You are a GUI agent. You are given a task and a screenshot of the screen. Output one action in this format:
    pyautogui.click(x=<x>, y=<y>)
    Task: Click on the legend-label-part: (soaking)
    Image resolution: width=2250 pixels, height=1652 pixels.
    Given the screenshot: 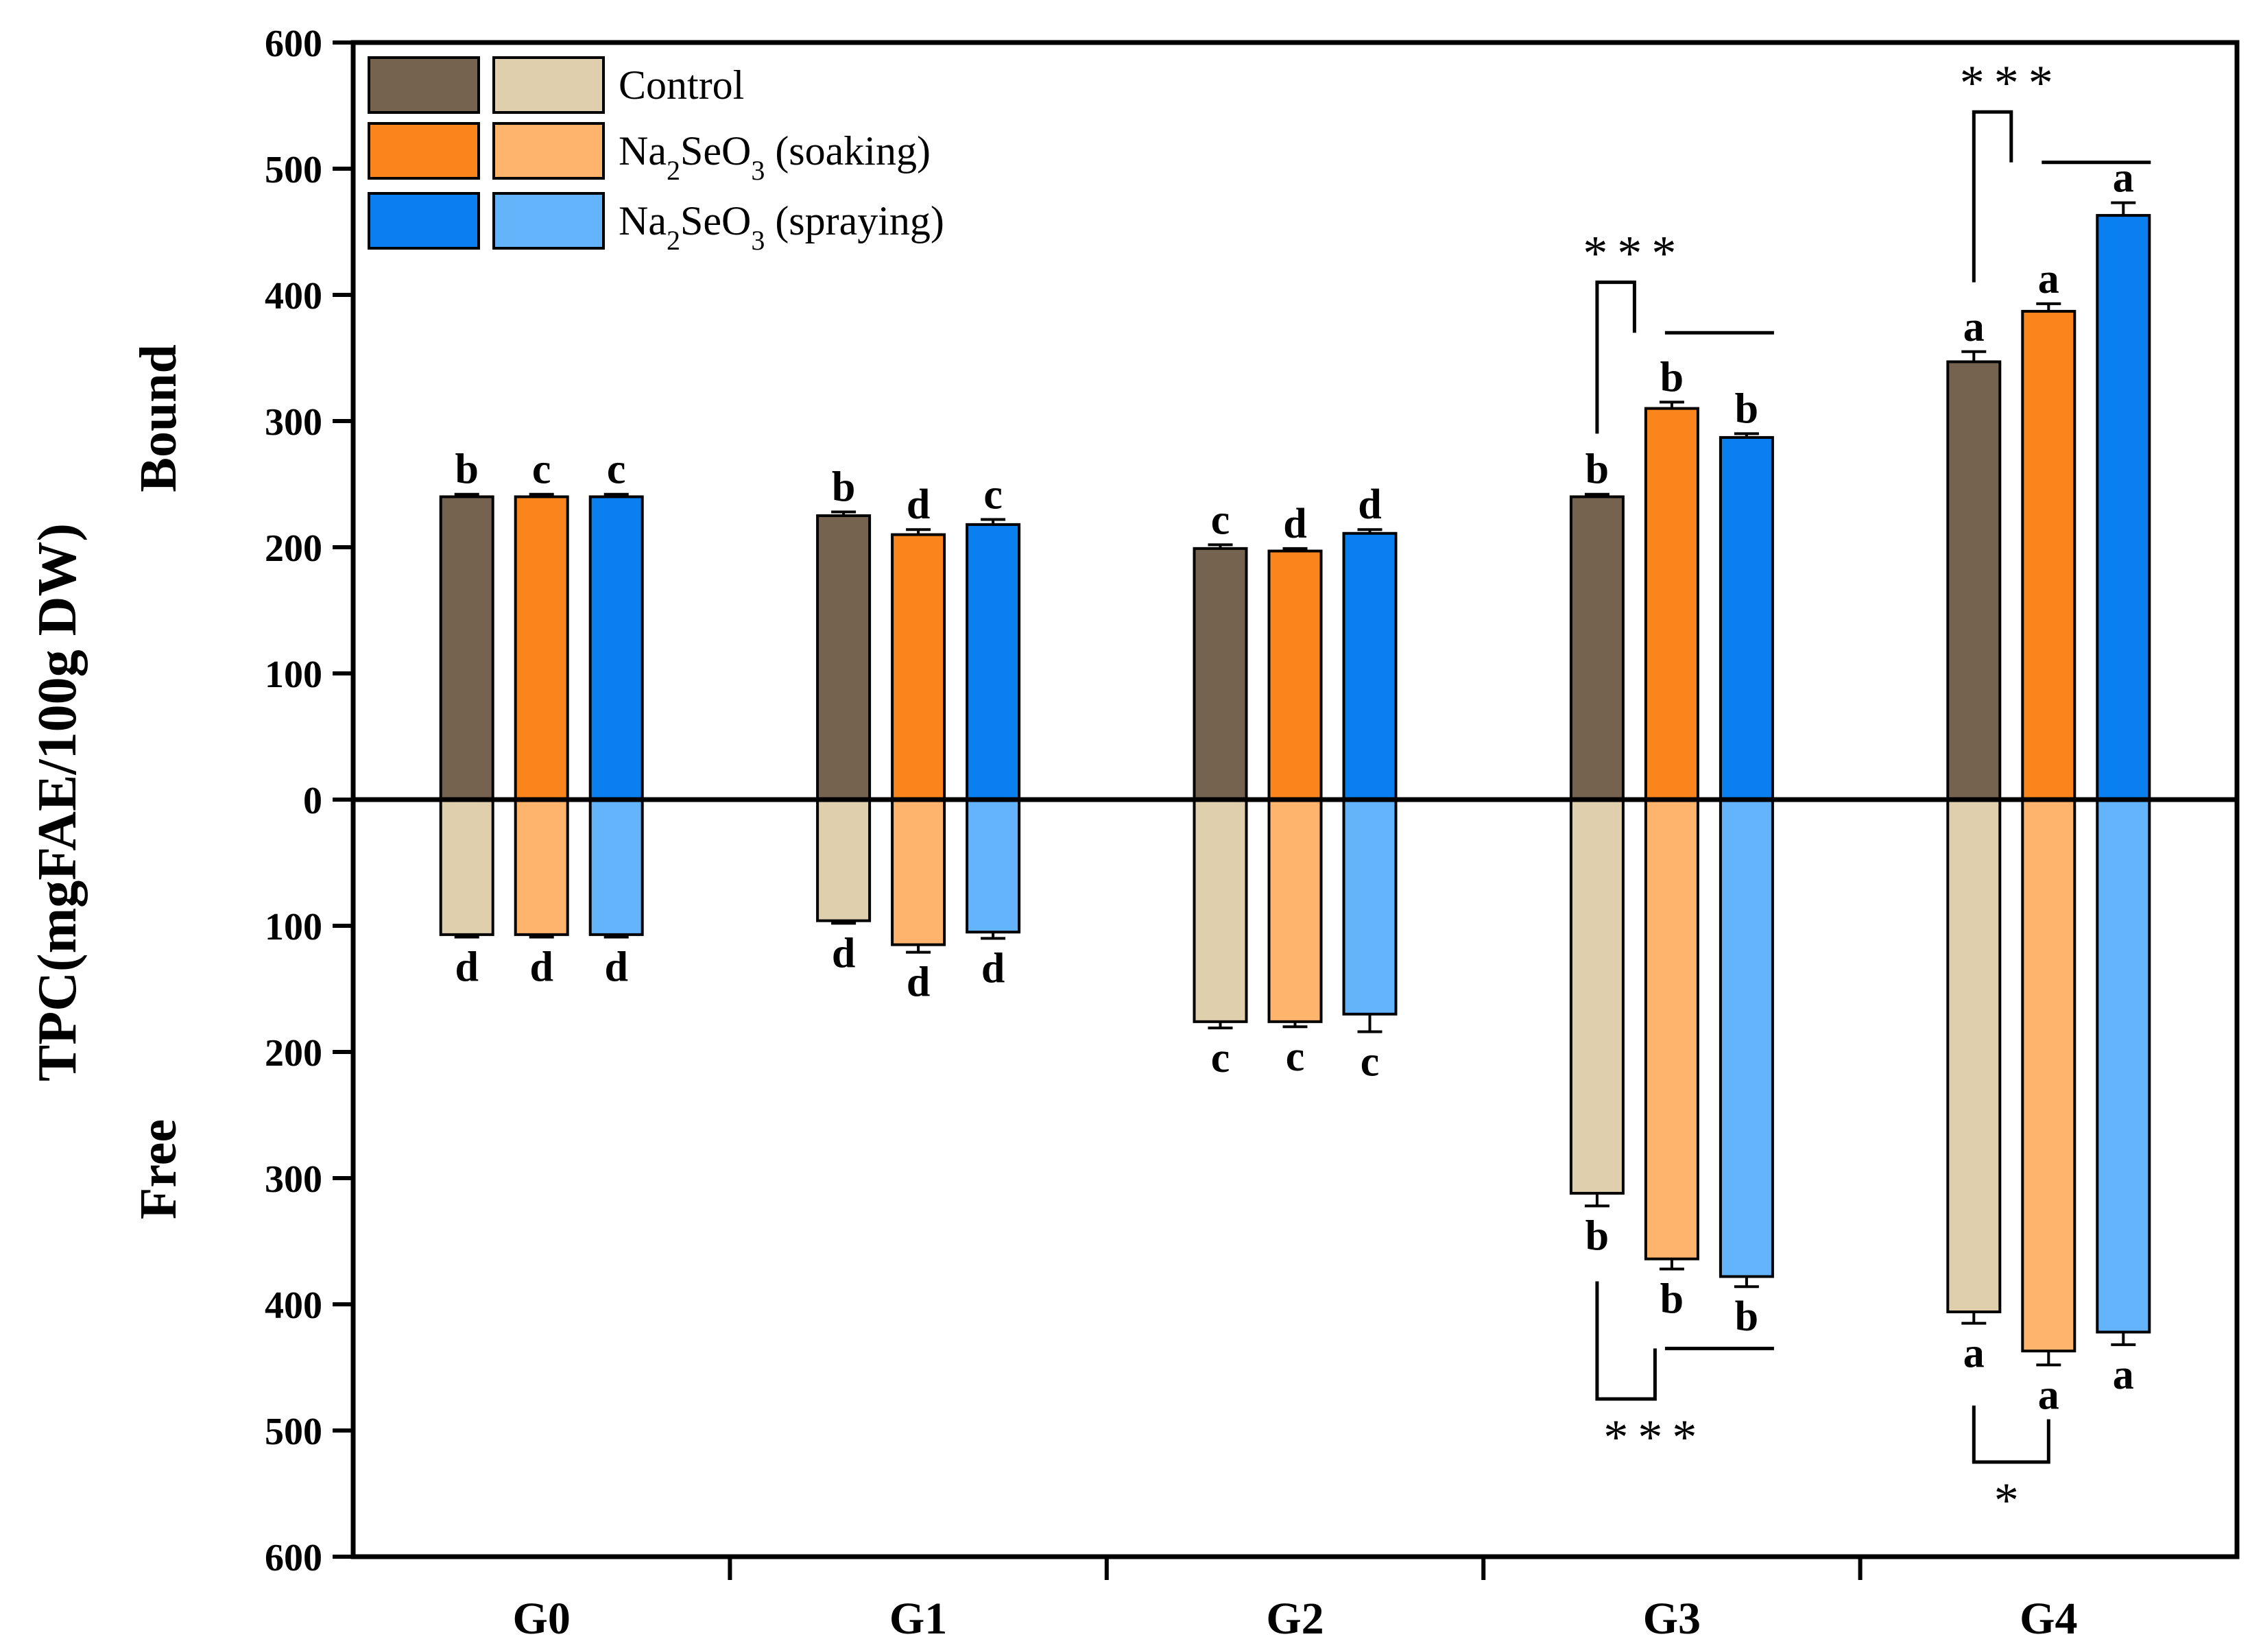 What is the action you would take?
    pyautogui.click(x=848, y=150)
    